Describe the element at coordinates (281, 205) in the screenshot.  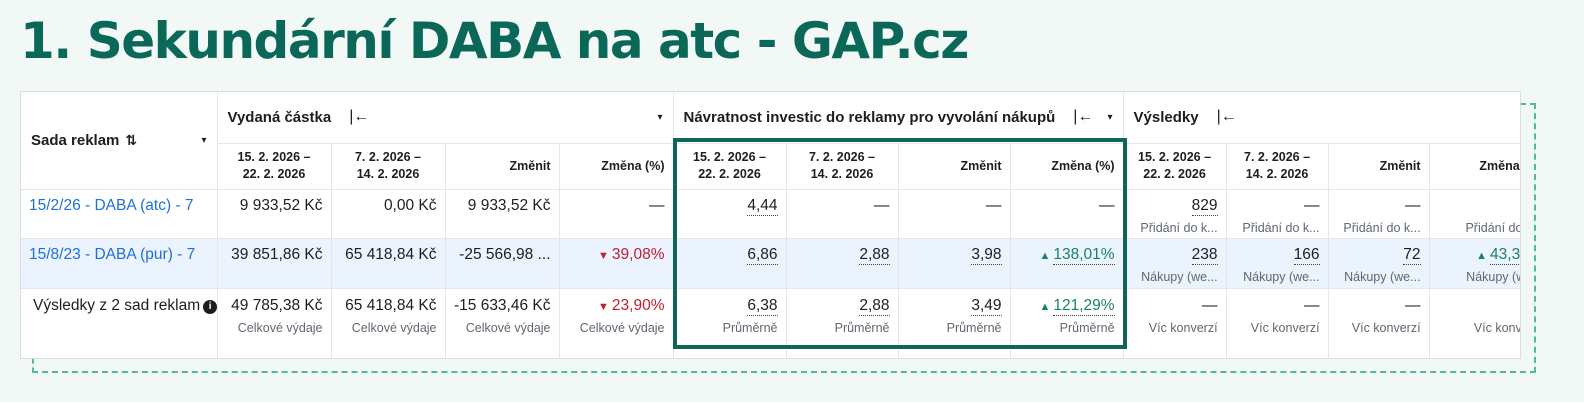
I see `spend-value: 9 933,52 Kč` at that location.